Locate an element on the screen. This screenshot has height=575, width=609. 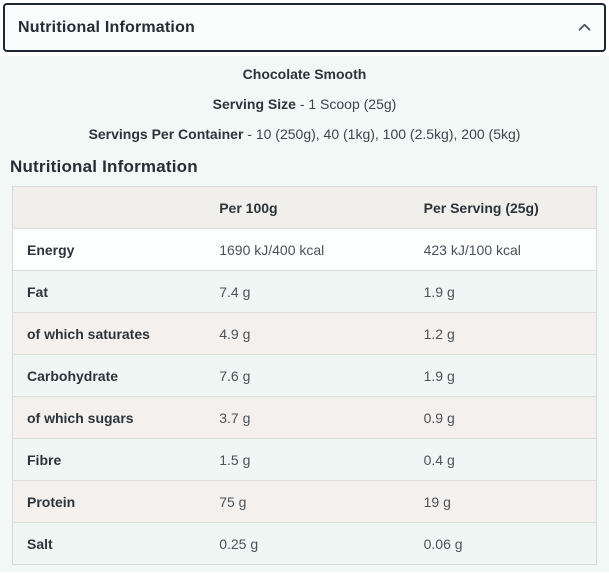
per-100g-value: 7.4 g is located at coordinates (307, 291).